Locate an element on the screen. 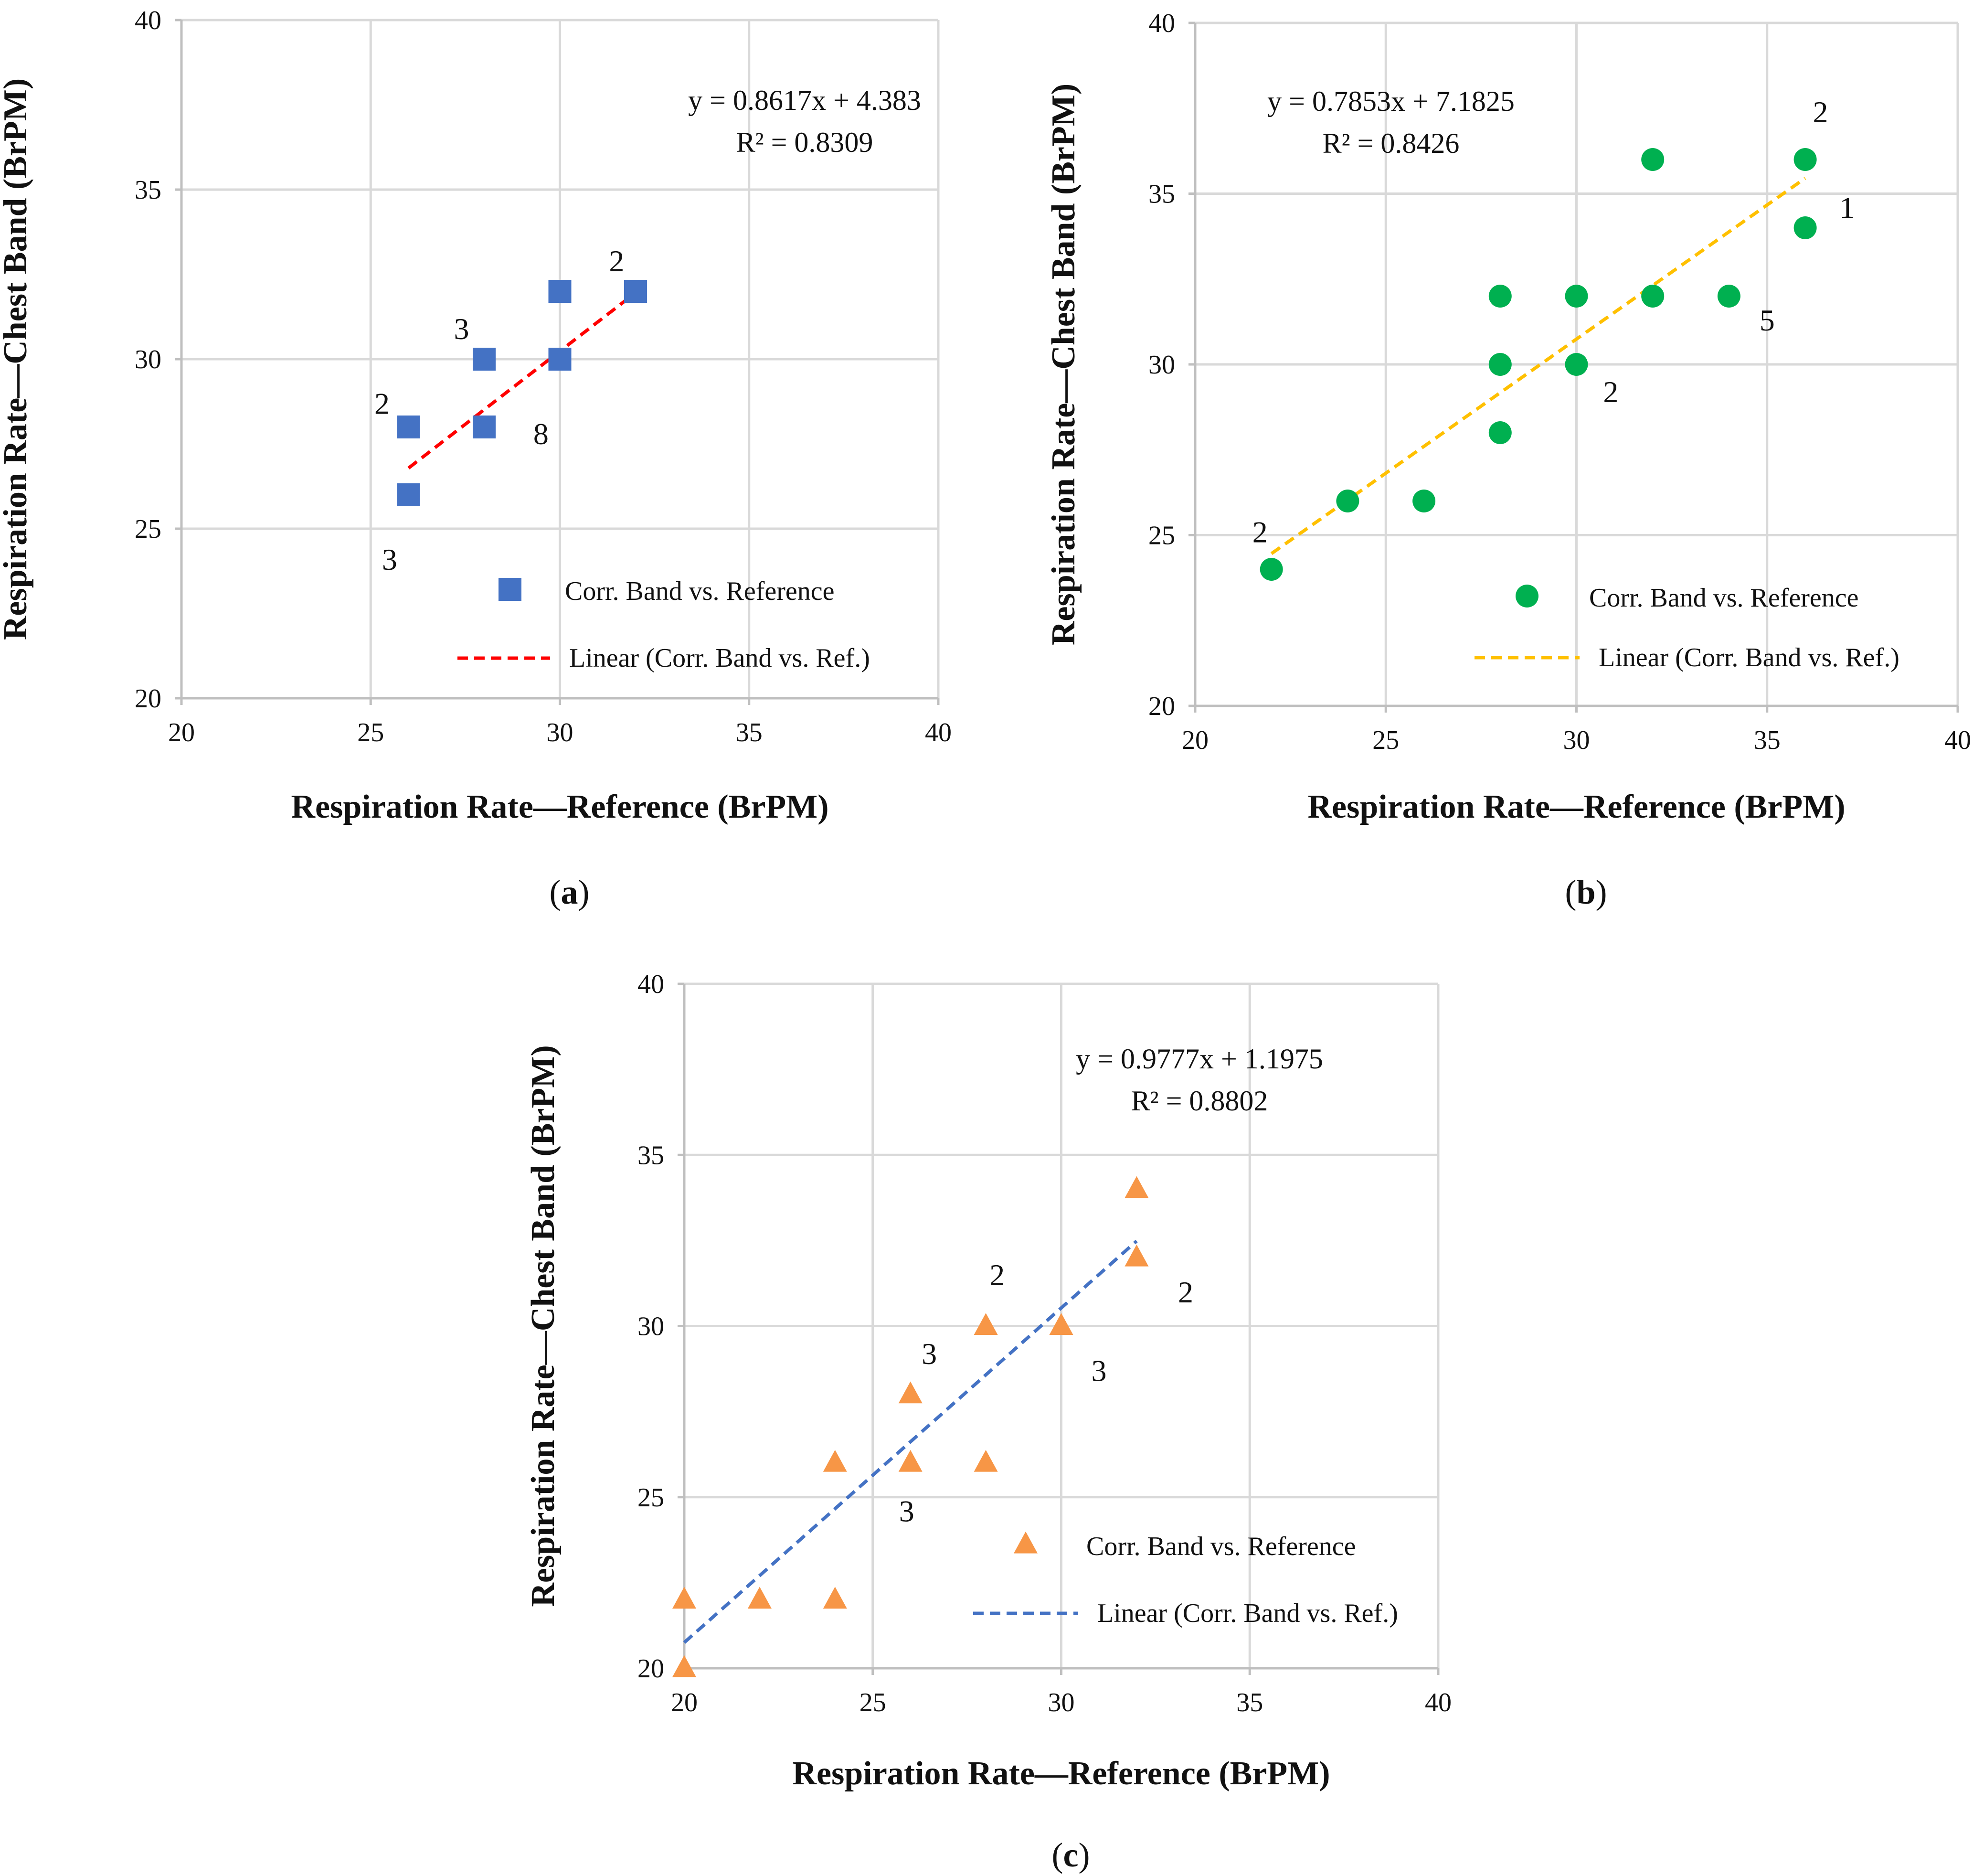  legend-trend-label: Linear (Corr. Band vs. Ref.) is located at coordinates (1247, 1613).